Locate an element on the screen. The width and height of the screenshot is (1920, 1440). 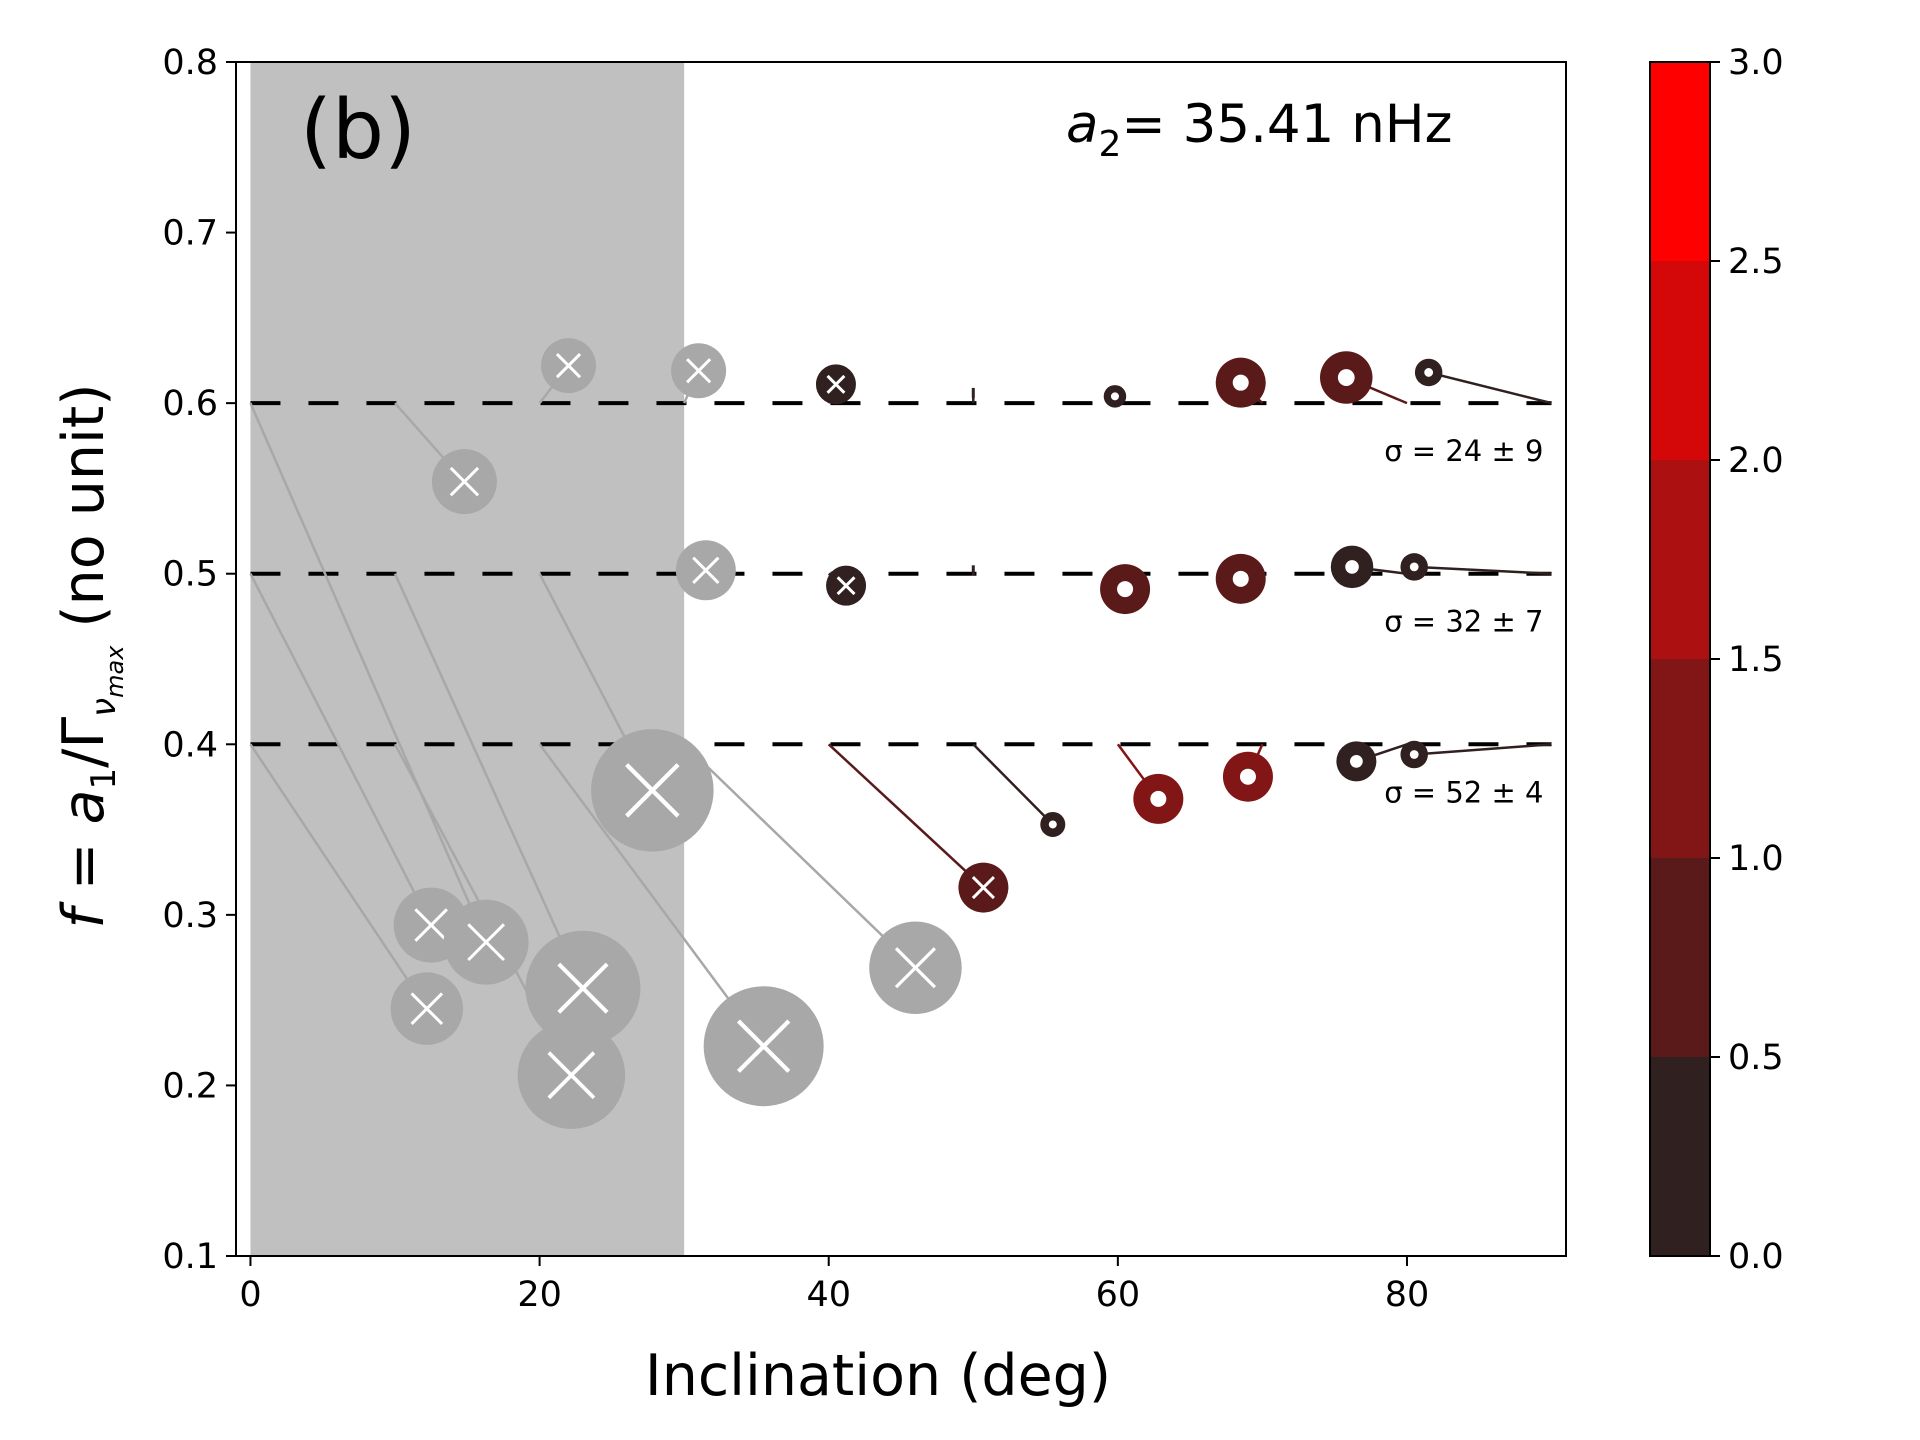
colorbar-ticks: 0.0 0.5 1.0 1.5 2.0 2.5 3.0 is located at coordinates (1747, 660).